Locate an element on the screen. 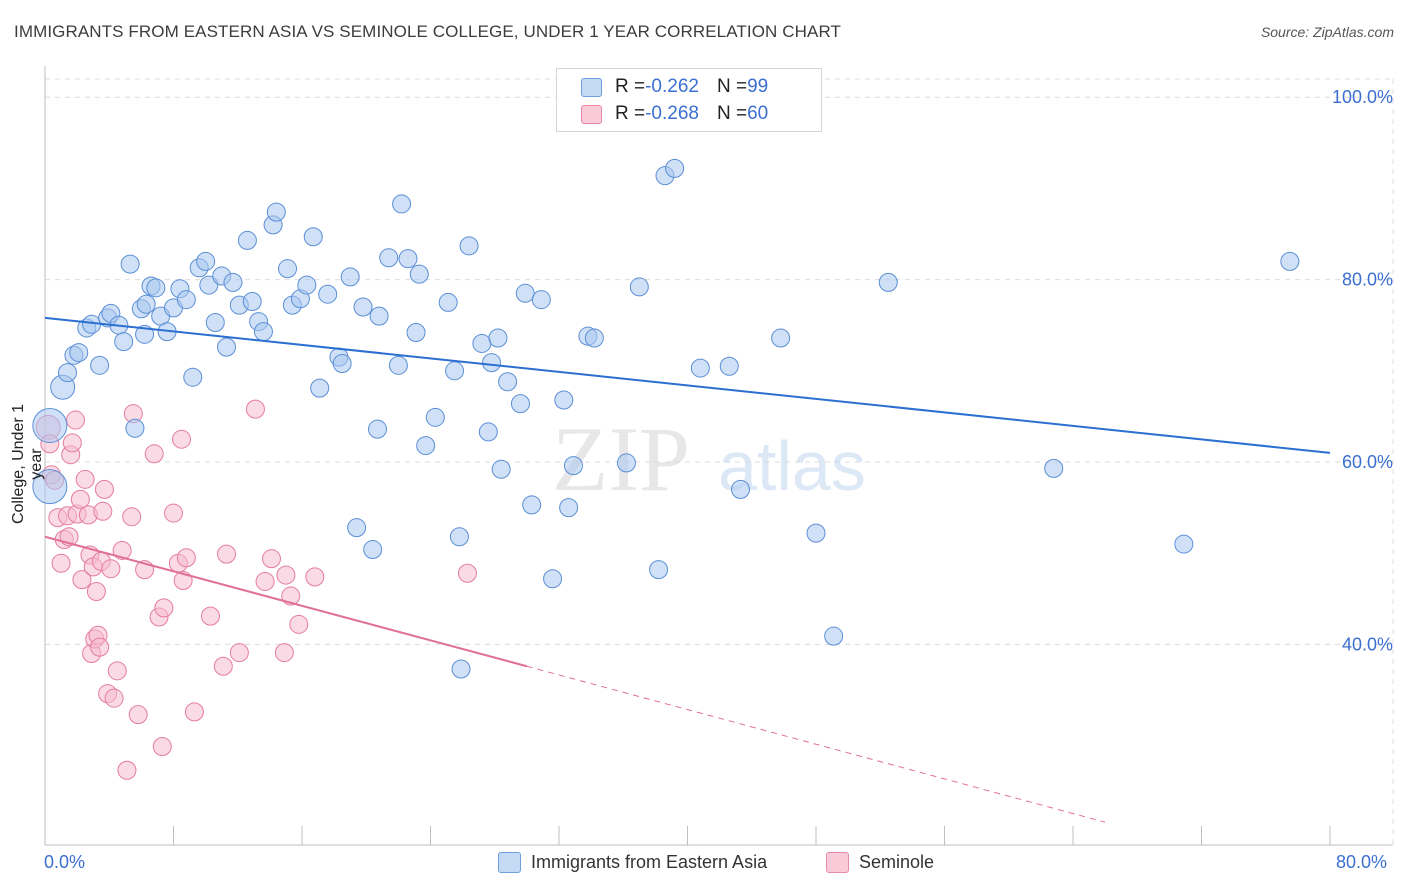 The width and height of the screenshot is (1406, 892). y-axis-label: College, Under 1 year is located at coordinates (27, 464).